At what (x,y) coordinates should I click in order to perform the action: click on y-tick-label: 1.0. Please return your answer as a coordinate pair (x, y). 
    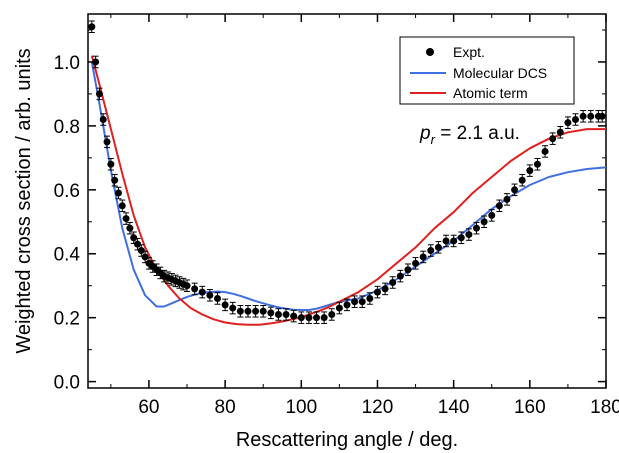
    Looking at the image, I should click on (67, 63).